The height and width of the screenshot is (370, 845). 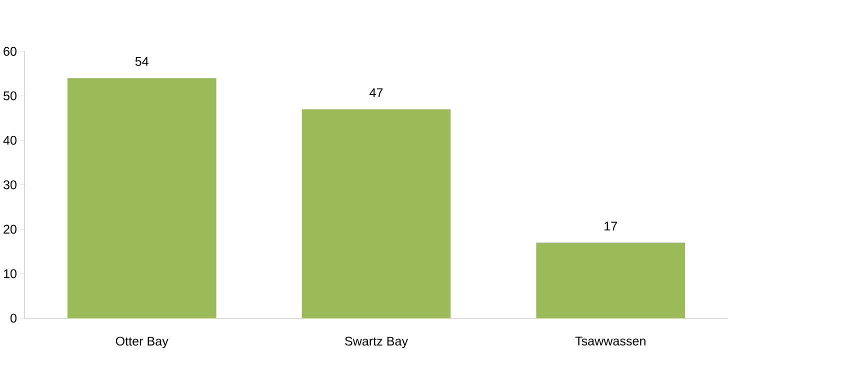 I want to click on y-tick-label: 60, so click(x=10, y=51).